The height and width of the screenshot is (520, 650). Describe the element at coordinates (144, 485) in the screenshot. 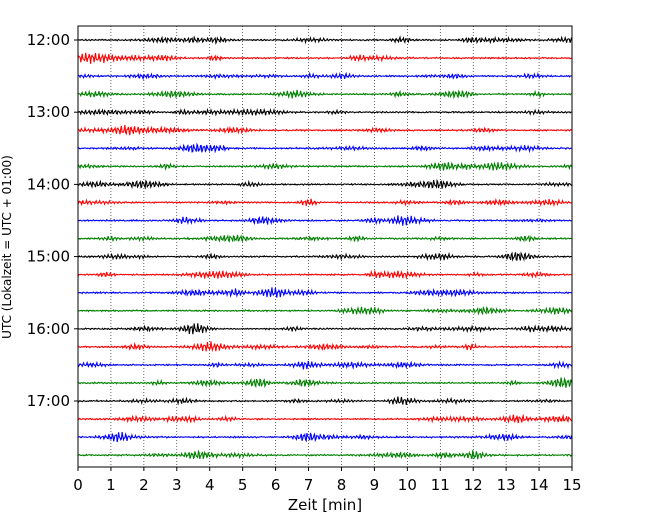

I see `x-tick-label: 2` at that location.